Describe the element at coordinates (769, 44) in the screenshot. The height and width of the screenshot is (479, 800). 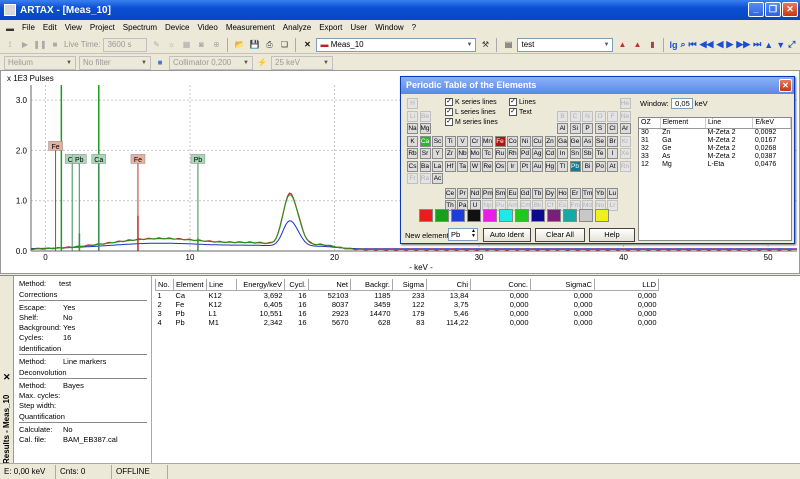
I see `up-icon: ▲` at that location.